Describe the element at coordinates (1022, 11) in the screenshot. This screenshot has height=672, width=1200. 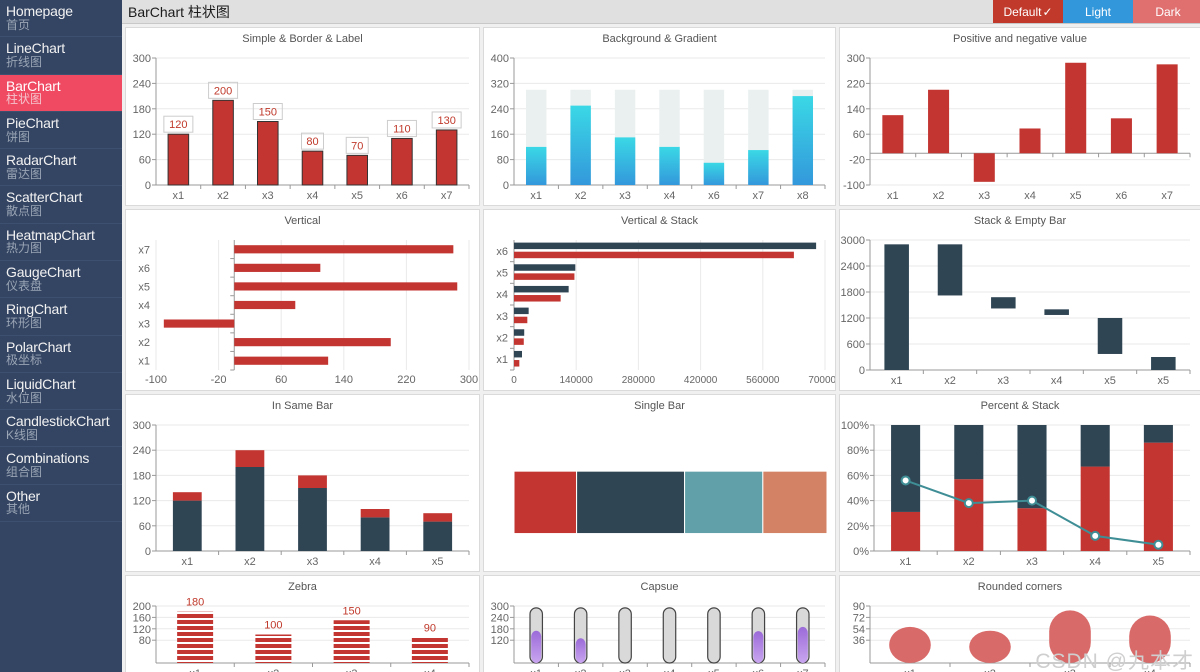
I see `theme-button-label: Default` at that location.